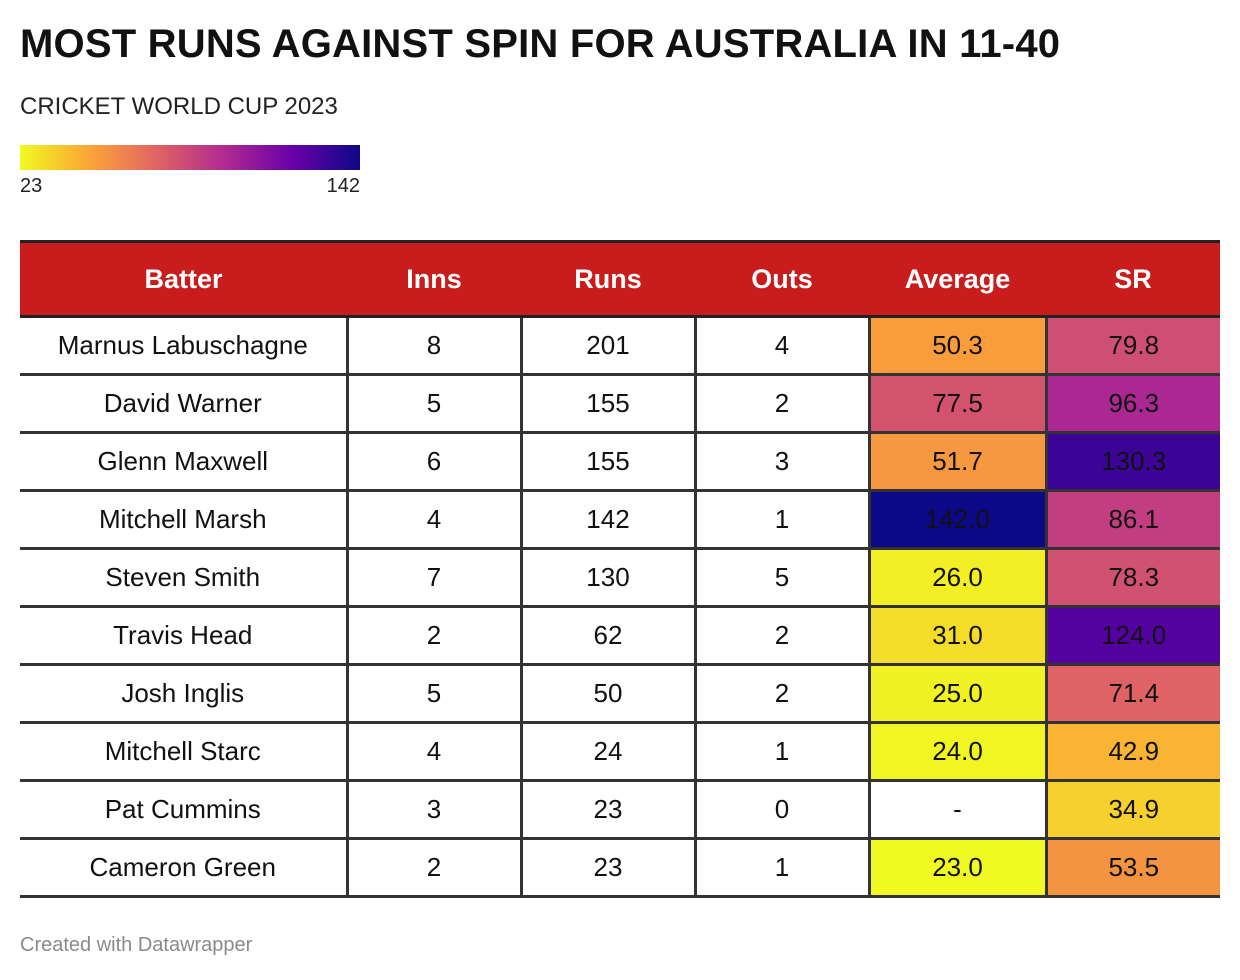  I want to click on cell-average: 26.0, so click(956, 578).